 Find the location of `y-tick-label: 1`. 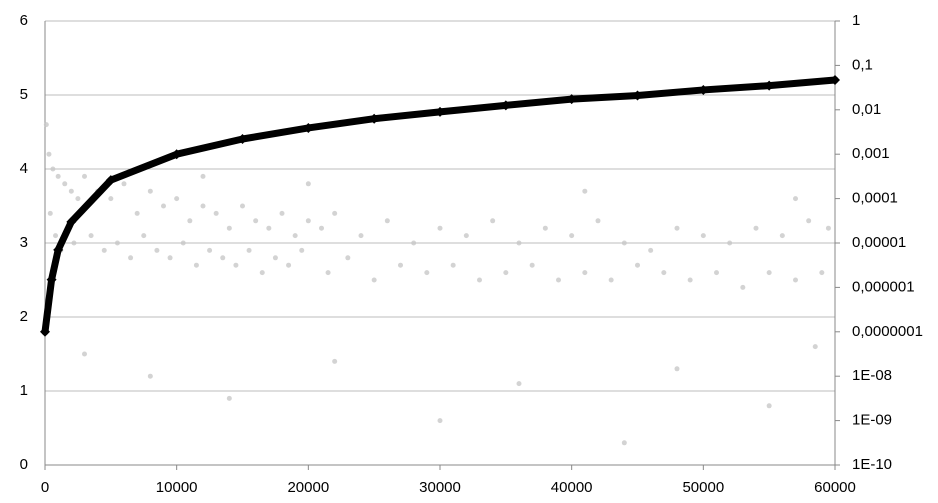

y-tick-label: 1 is located at coordinates (24, 390).